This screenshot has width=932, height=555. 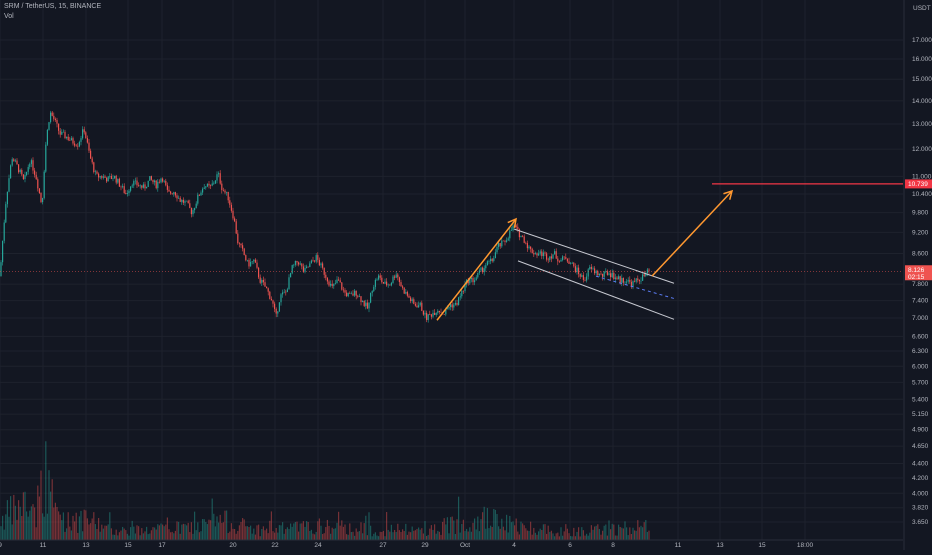 What do you see at coordinates (53, 6) in the screenshot?
I see `symbol-title: SRM / TetherUS, 15, BINANCE` at bounding box center [53, 6].